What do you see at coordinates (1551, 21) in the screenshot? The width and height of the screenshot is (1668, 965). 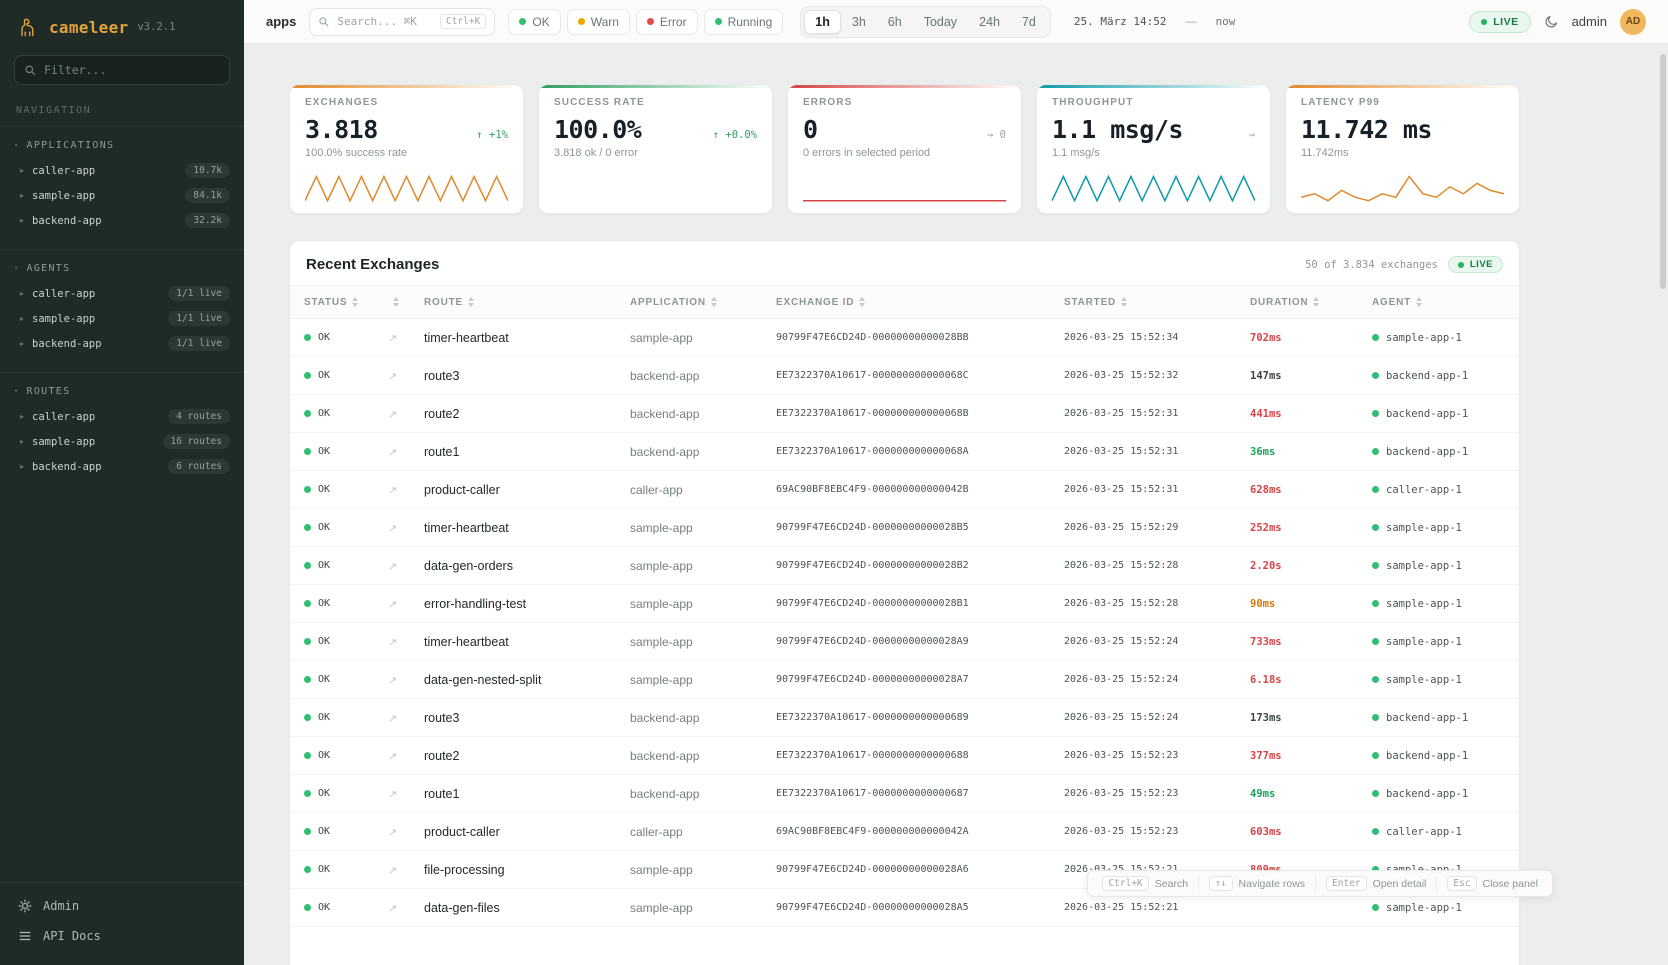 I see `dark-mode-toggle` at bounding box center [1551, 21].